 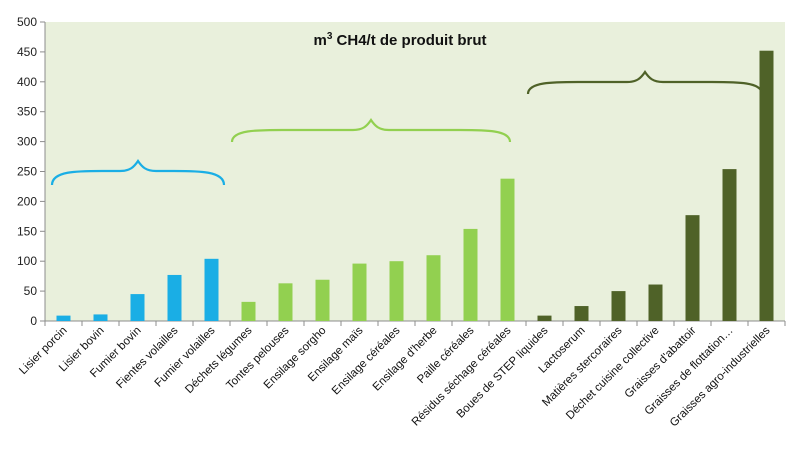 I want to click on title-superscript: 3, so click(x=330, y=36).